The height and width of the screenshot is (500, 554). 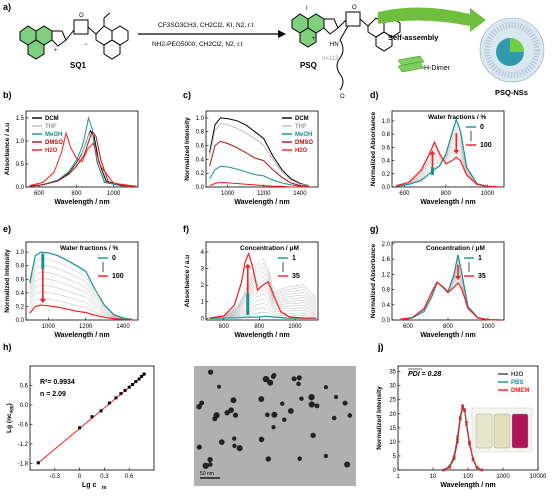 I want to click on y-tick-label-h: -1.8, so click(x=23, y=465).